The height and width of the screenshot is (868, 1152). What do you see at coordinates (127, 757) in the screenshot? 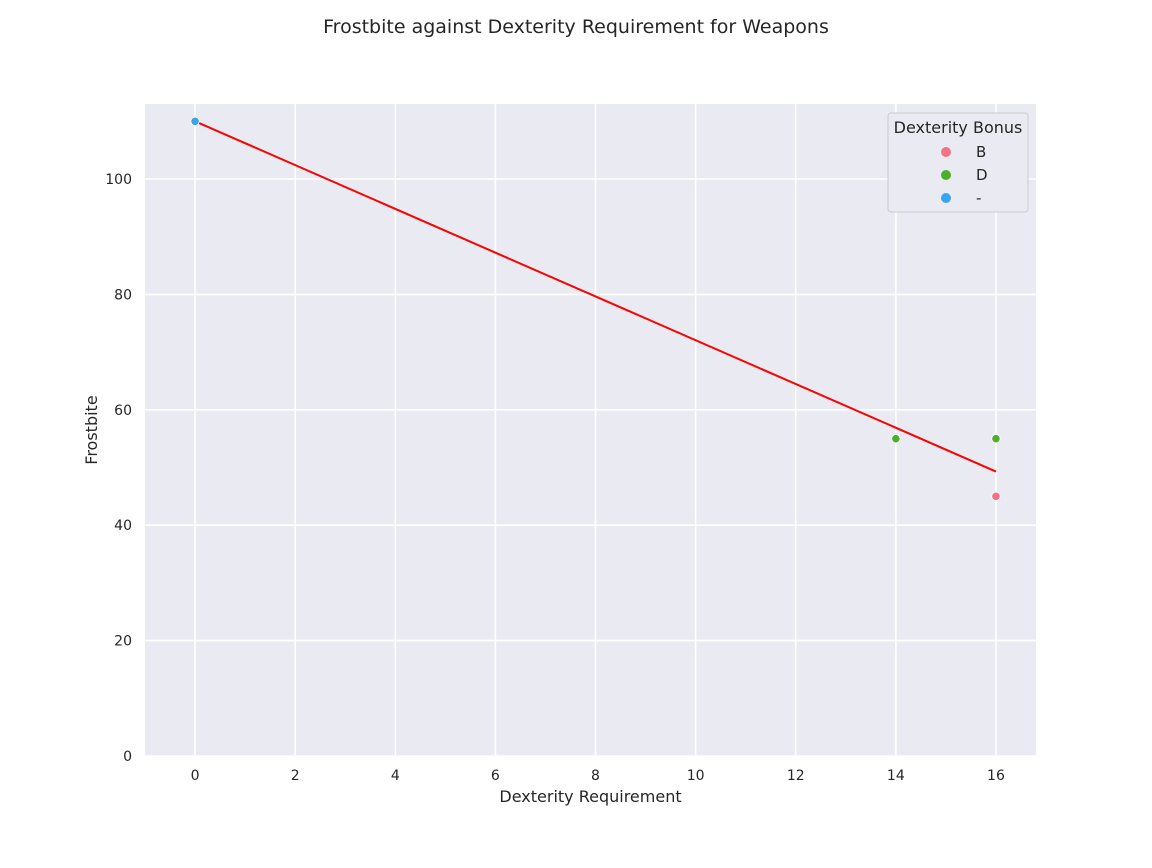
I see `y-tick-label: 0` at bounding box center [127, 757].